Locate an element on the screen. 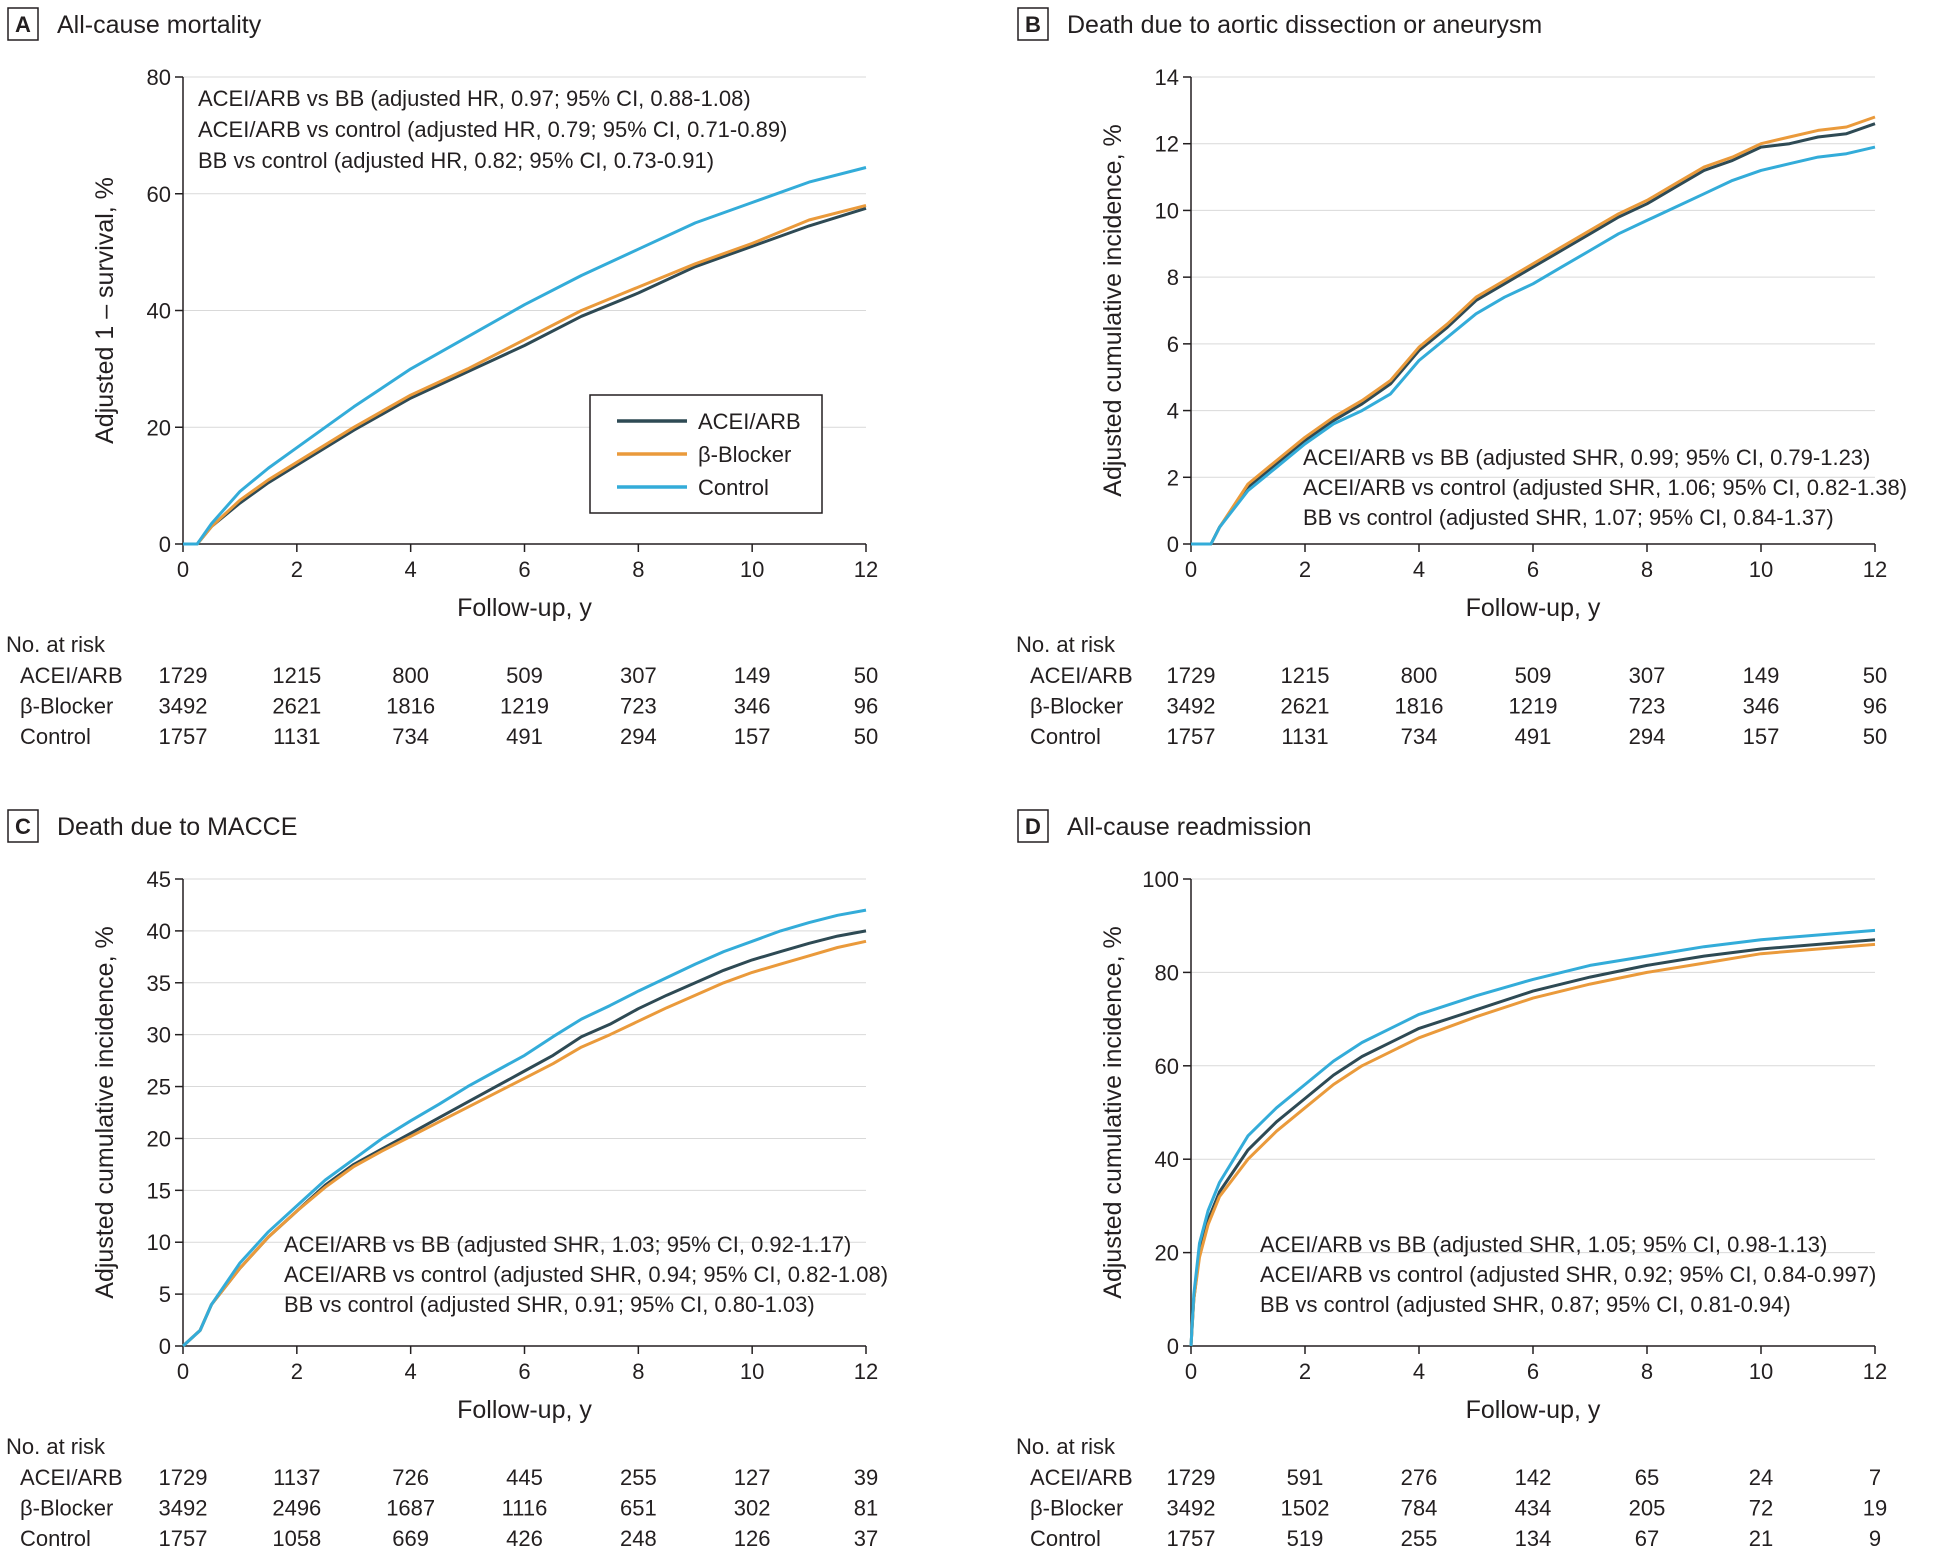  risk-cell: 2496 is located at coordinates (296, 1508).